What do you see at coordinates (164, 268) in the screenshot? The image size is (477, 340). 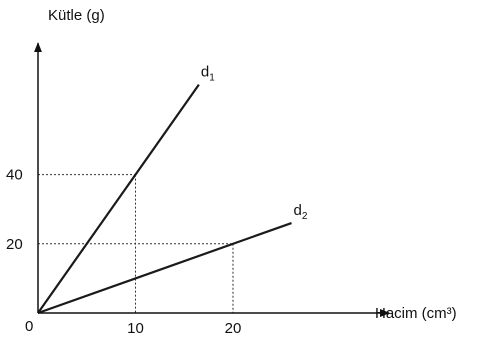 I see `series-line-d2` at bounding box center [164, 268].